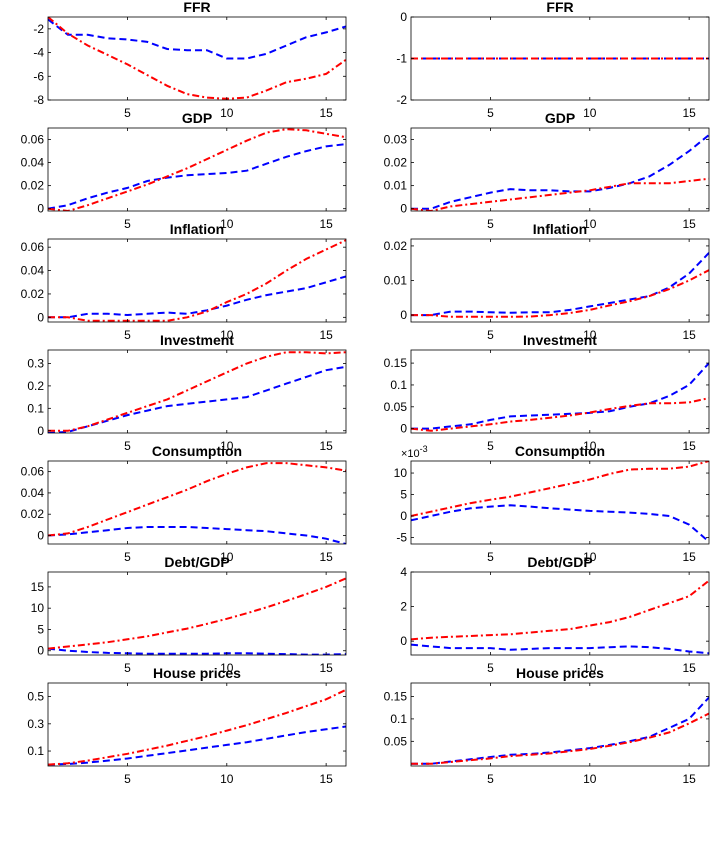 This screenshot has height=846, width=725. Describe the element at coordinates (38, 76) in the screenshot. I see `y-tick-label: -6` at that location.